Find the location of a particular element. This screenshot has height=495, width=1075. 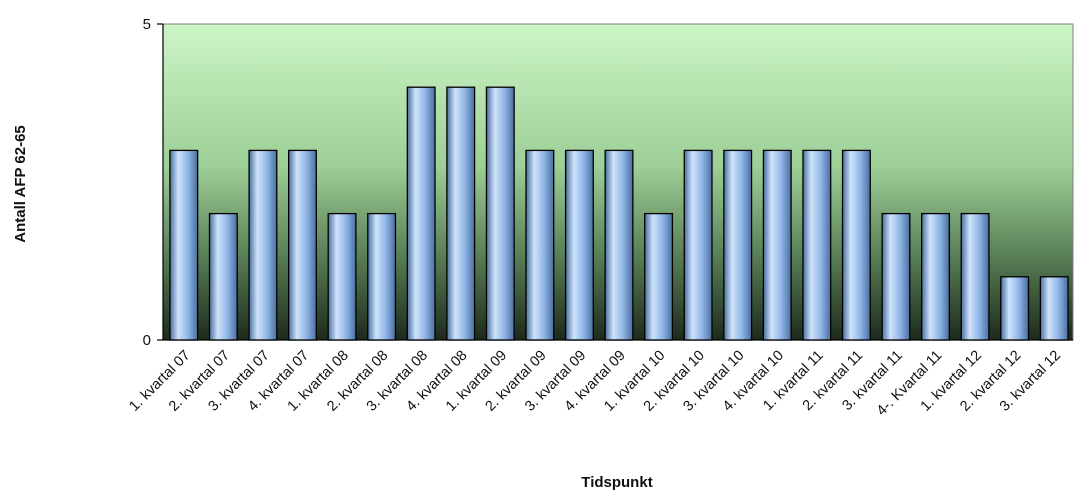

x-axis-title: Tidspunkt is located at coordinates (616, 482).